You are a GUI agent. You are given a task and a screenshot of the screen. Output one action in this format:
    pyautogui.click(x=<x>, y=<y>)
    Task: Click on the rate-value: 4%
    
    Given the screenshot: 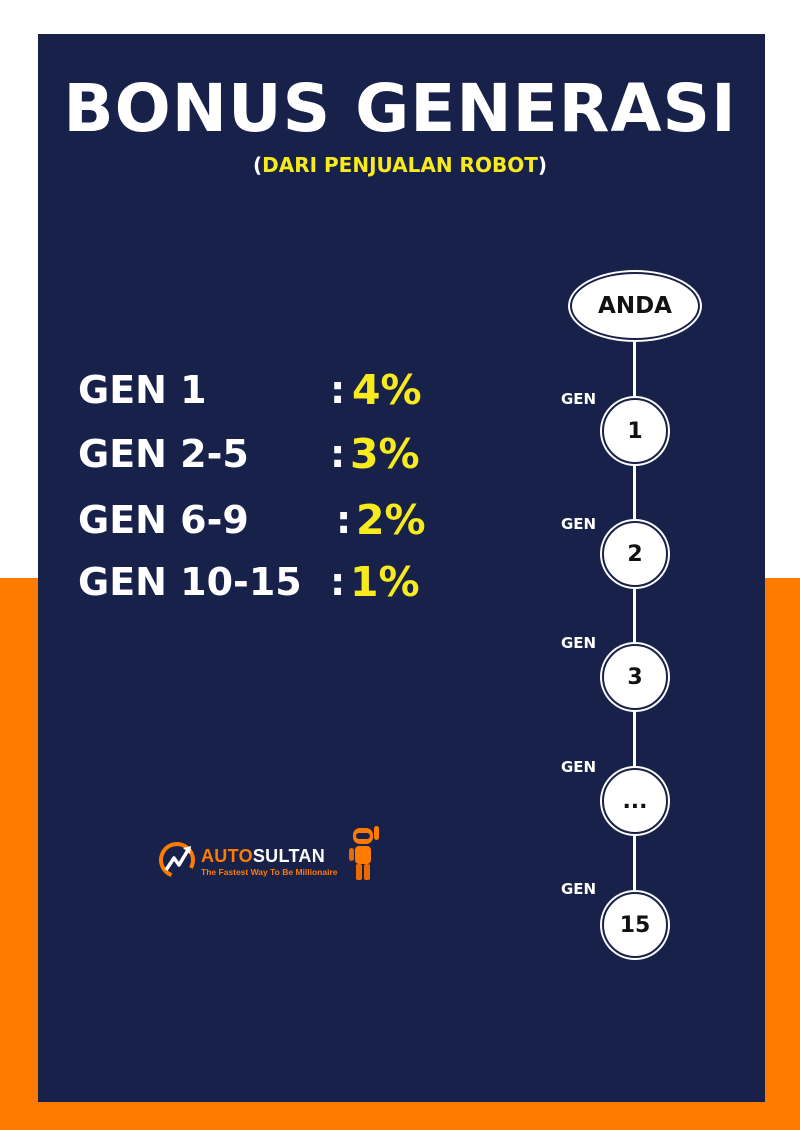 What is the action you would take?
    pyautogui.click(x=387, y=390)
    